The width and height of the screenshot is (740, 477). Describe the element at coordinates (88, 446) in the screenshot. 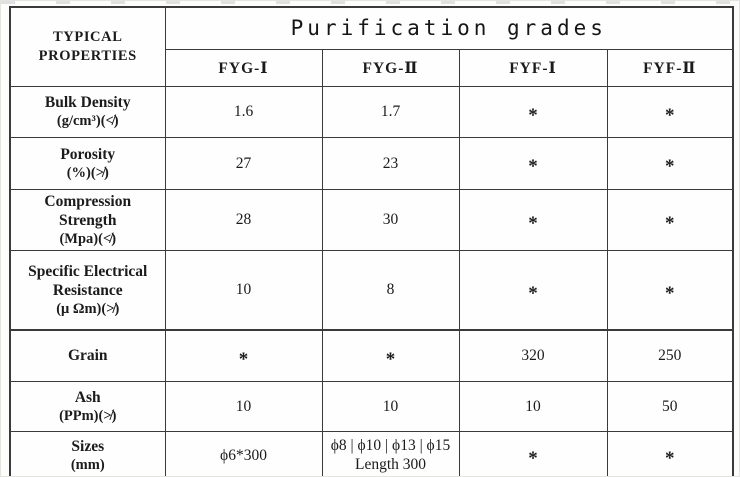

I see `property-name: Sizes` at that location.